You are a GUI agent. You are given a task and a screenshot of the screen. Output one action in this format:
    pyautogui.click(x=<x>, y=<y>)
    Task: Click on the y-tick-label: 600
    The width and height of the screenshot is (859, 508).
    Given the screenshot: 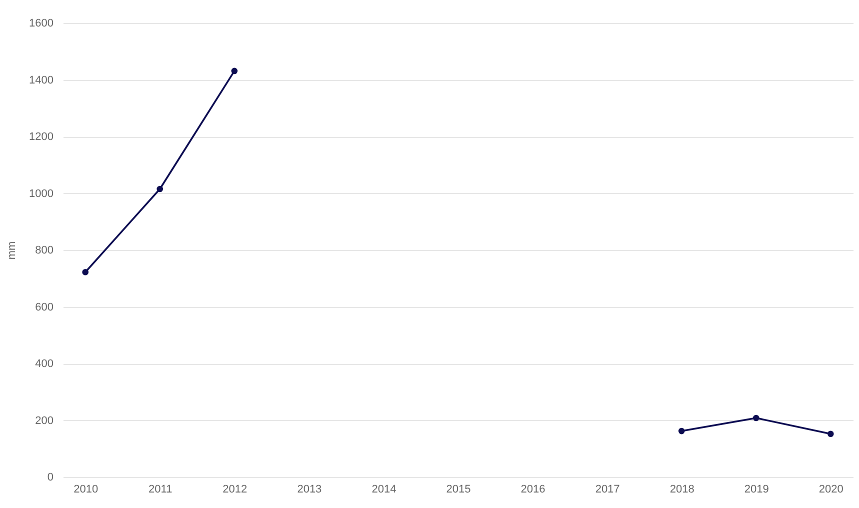 What is the action you would take?
    pyautogui.click(x=44, y=307)
    